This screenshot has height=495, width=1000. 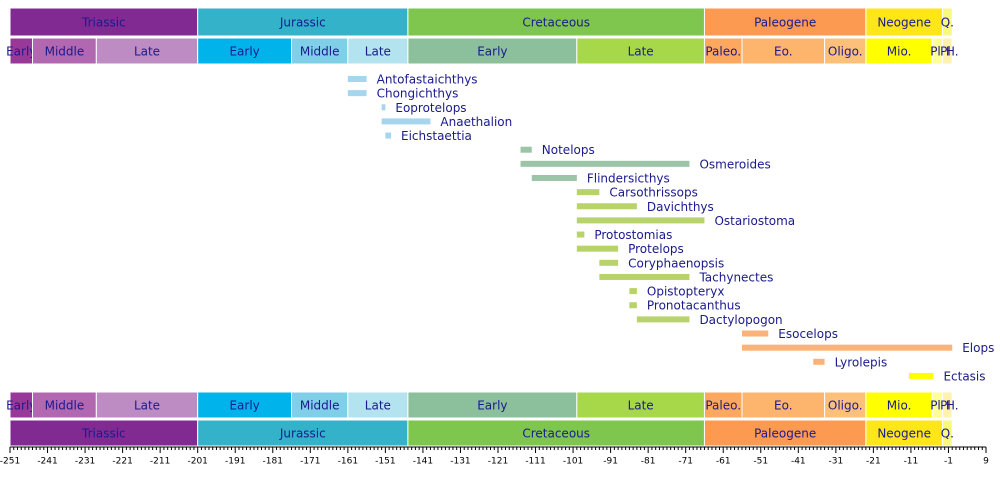 I want to click on x-tick-label: -161, so click(x=348, y=462).